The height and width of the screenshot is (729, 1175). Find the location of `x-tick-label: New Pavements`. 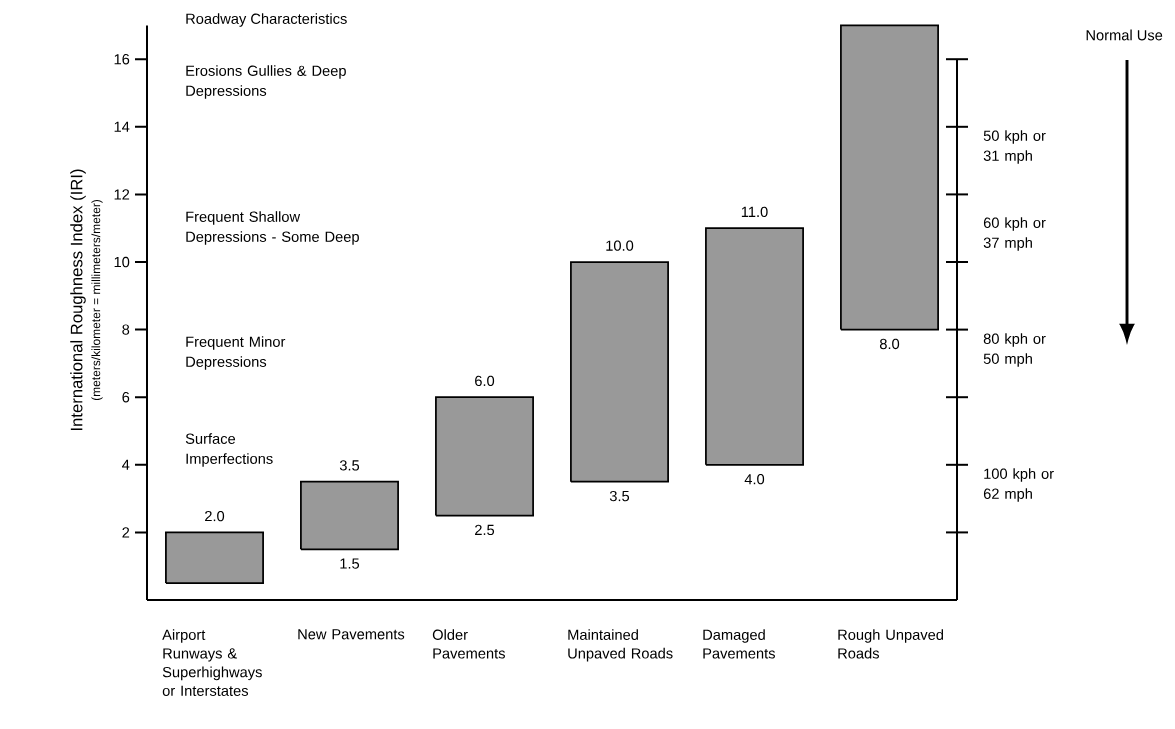

x-tick-label: New Pavements is located at coordinates (351, 634).